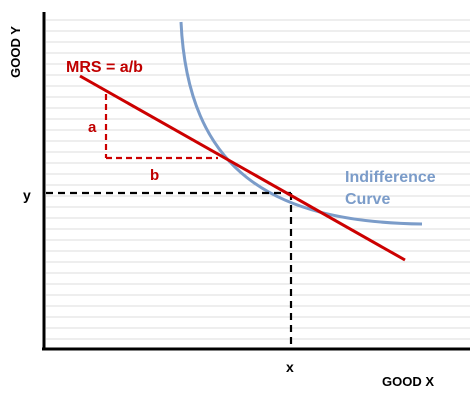 The height and width of the screenshot is (403, 474). What do you see at coordinates (408, 381) in the screenshot?
I see `x-axis-title: GOOD X` at bounding box center [408, 381].